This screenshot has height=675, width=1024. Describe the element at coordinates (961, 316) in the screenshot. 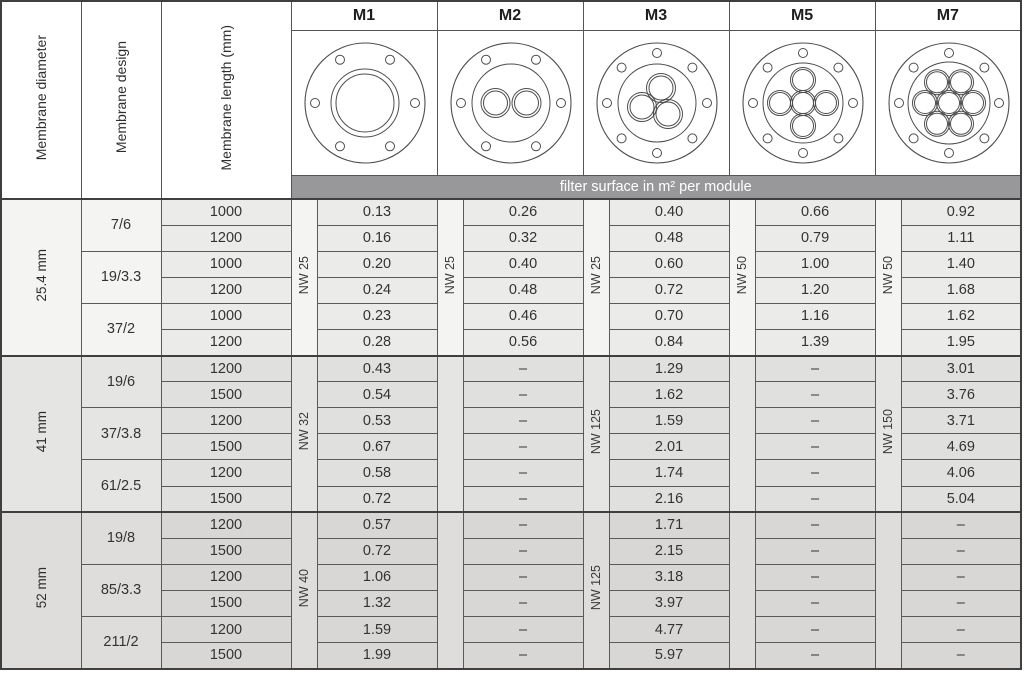

I see `cell-value-m7: 1.62` at that location.